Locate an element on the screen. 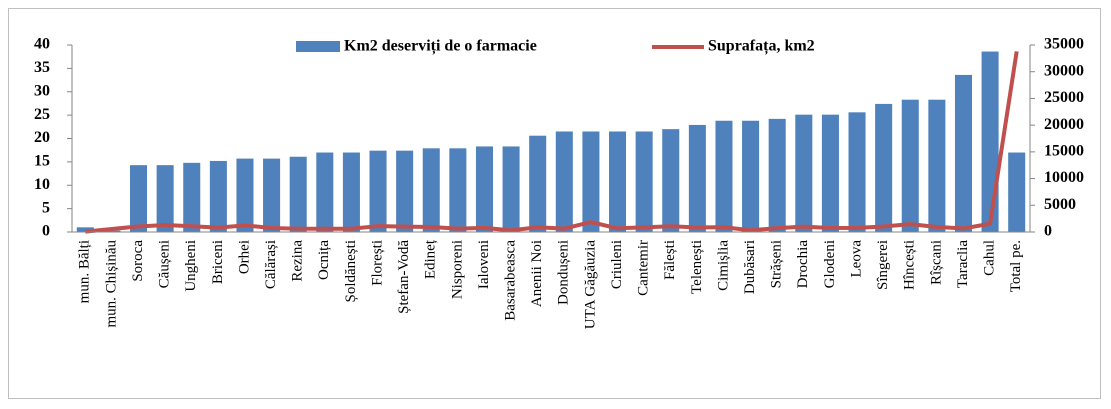 The image size is (1111, 409). x-tick-label: Florești is located at coordinates (377, 263).